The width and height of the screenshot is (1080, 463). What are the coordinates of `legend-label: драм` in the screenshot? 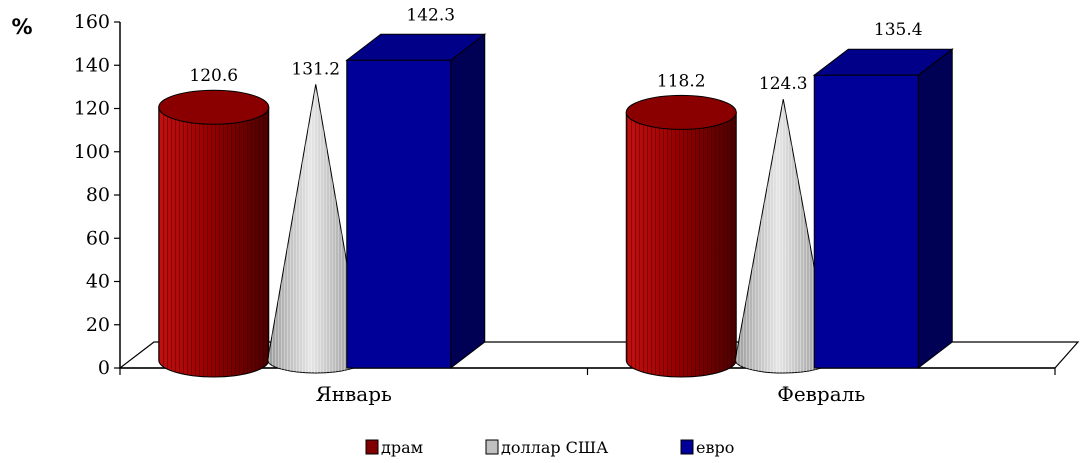 It's located at (402, 447).